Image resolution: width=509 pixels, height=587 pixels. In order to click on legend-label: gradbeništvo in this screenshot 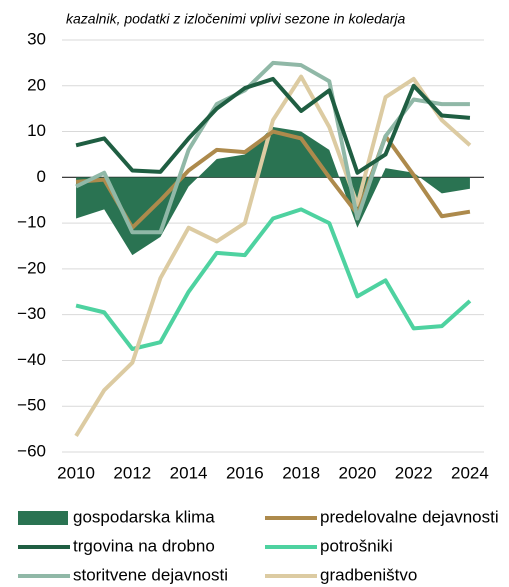, I will do `click(368, 574)`.